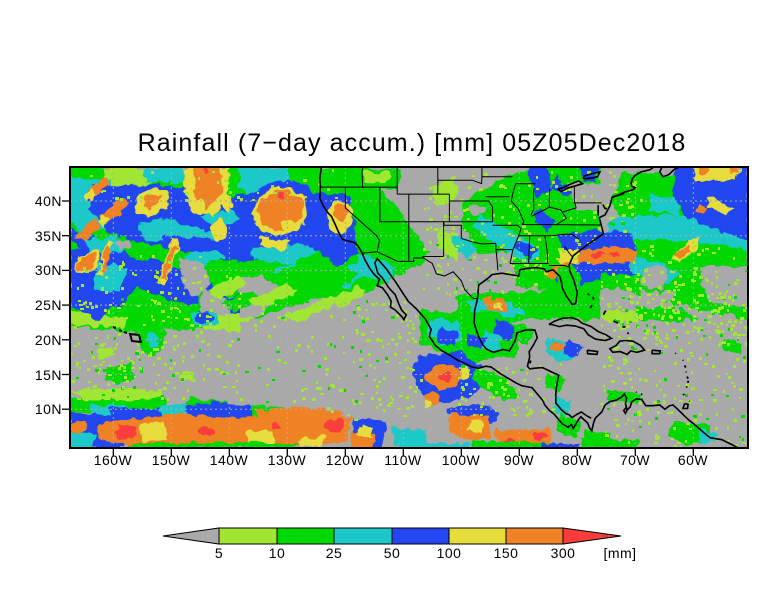 The height and width of the screenshot is (612, 784). Describe the element at coordinates (229, 460) in the screenshot. I see `svg-text: 140W` at that location.